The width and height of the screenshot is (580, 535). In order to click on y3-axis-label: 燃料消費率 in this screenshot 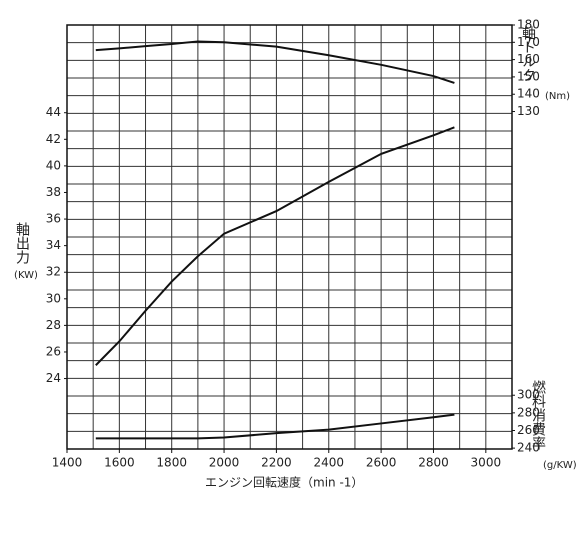, I will do `click(538, 414)`.